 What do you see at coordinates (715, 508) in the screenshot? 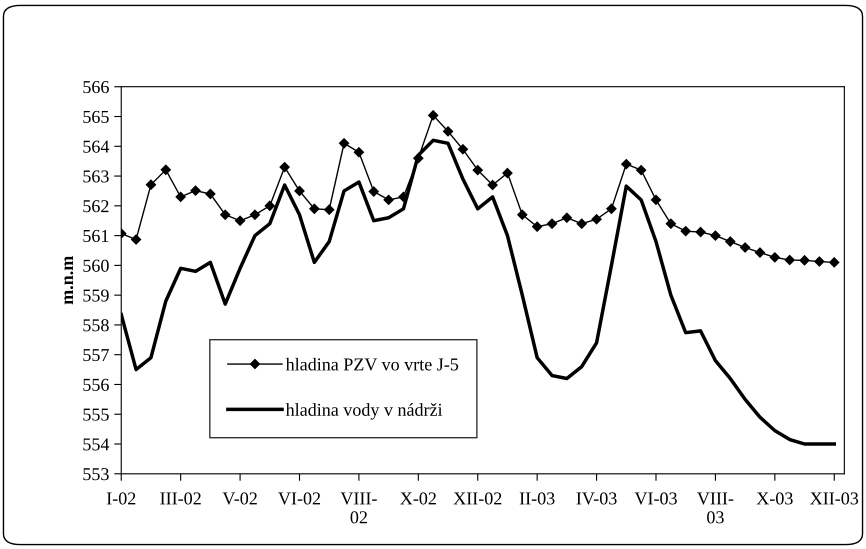
I see `x-tick-label: VIII- 03` at bounding box center [715, 508].